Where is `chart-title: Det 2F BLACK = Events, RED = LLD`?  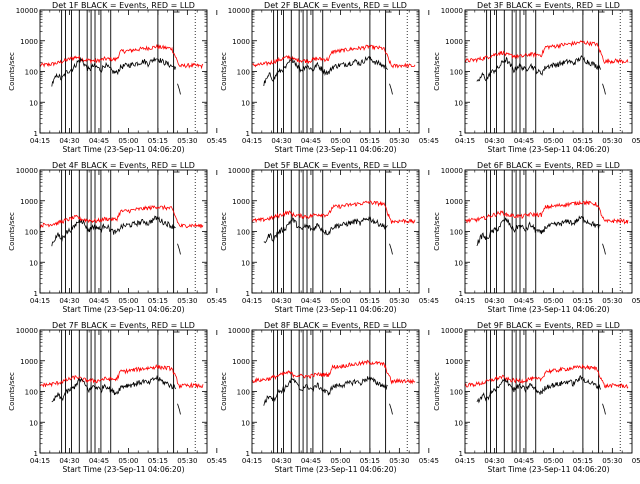
chart-title: Det 2F BLACK = Events, RED = LLD is located at coordinates (335, 5).